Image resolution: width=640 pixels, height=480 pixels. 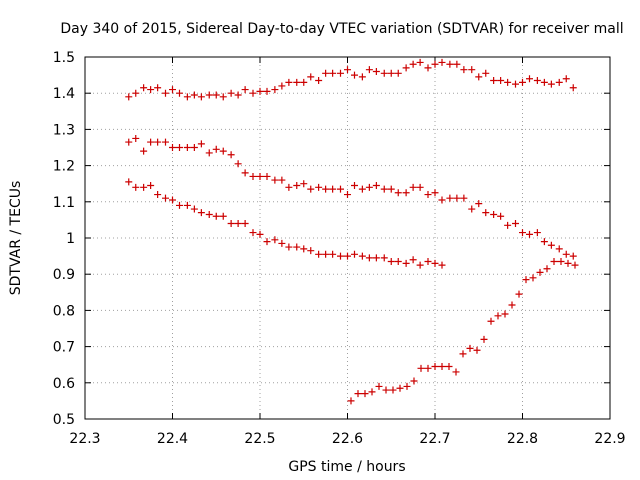 I want to click on y-tick-label: 0.9, so click(x=64, y=275).